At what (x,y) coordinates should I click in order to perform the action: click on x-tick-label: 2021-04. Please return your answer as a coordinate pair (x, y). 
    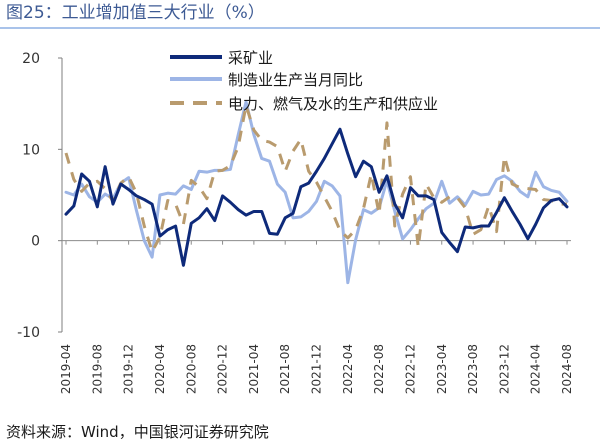
    Looking at the image, I should click on (254, 369).